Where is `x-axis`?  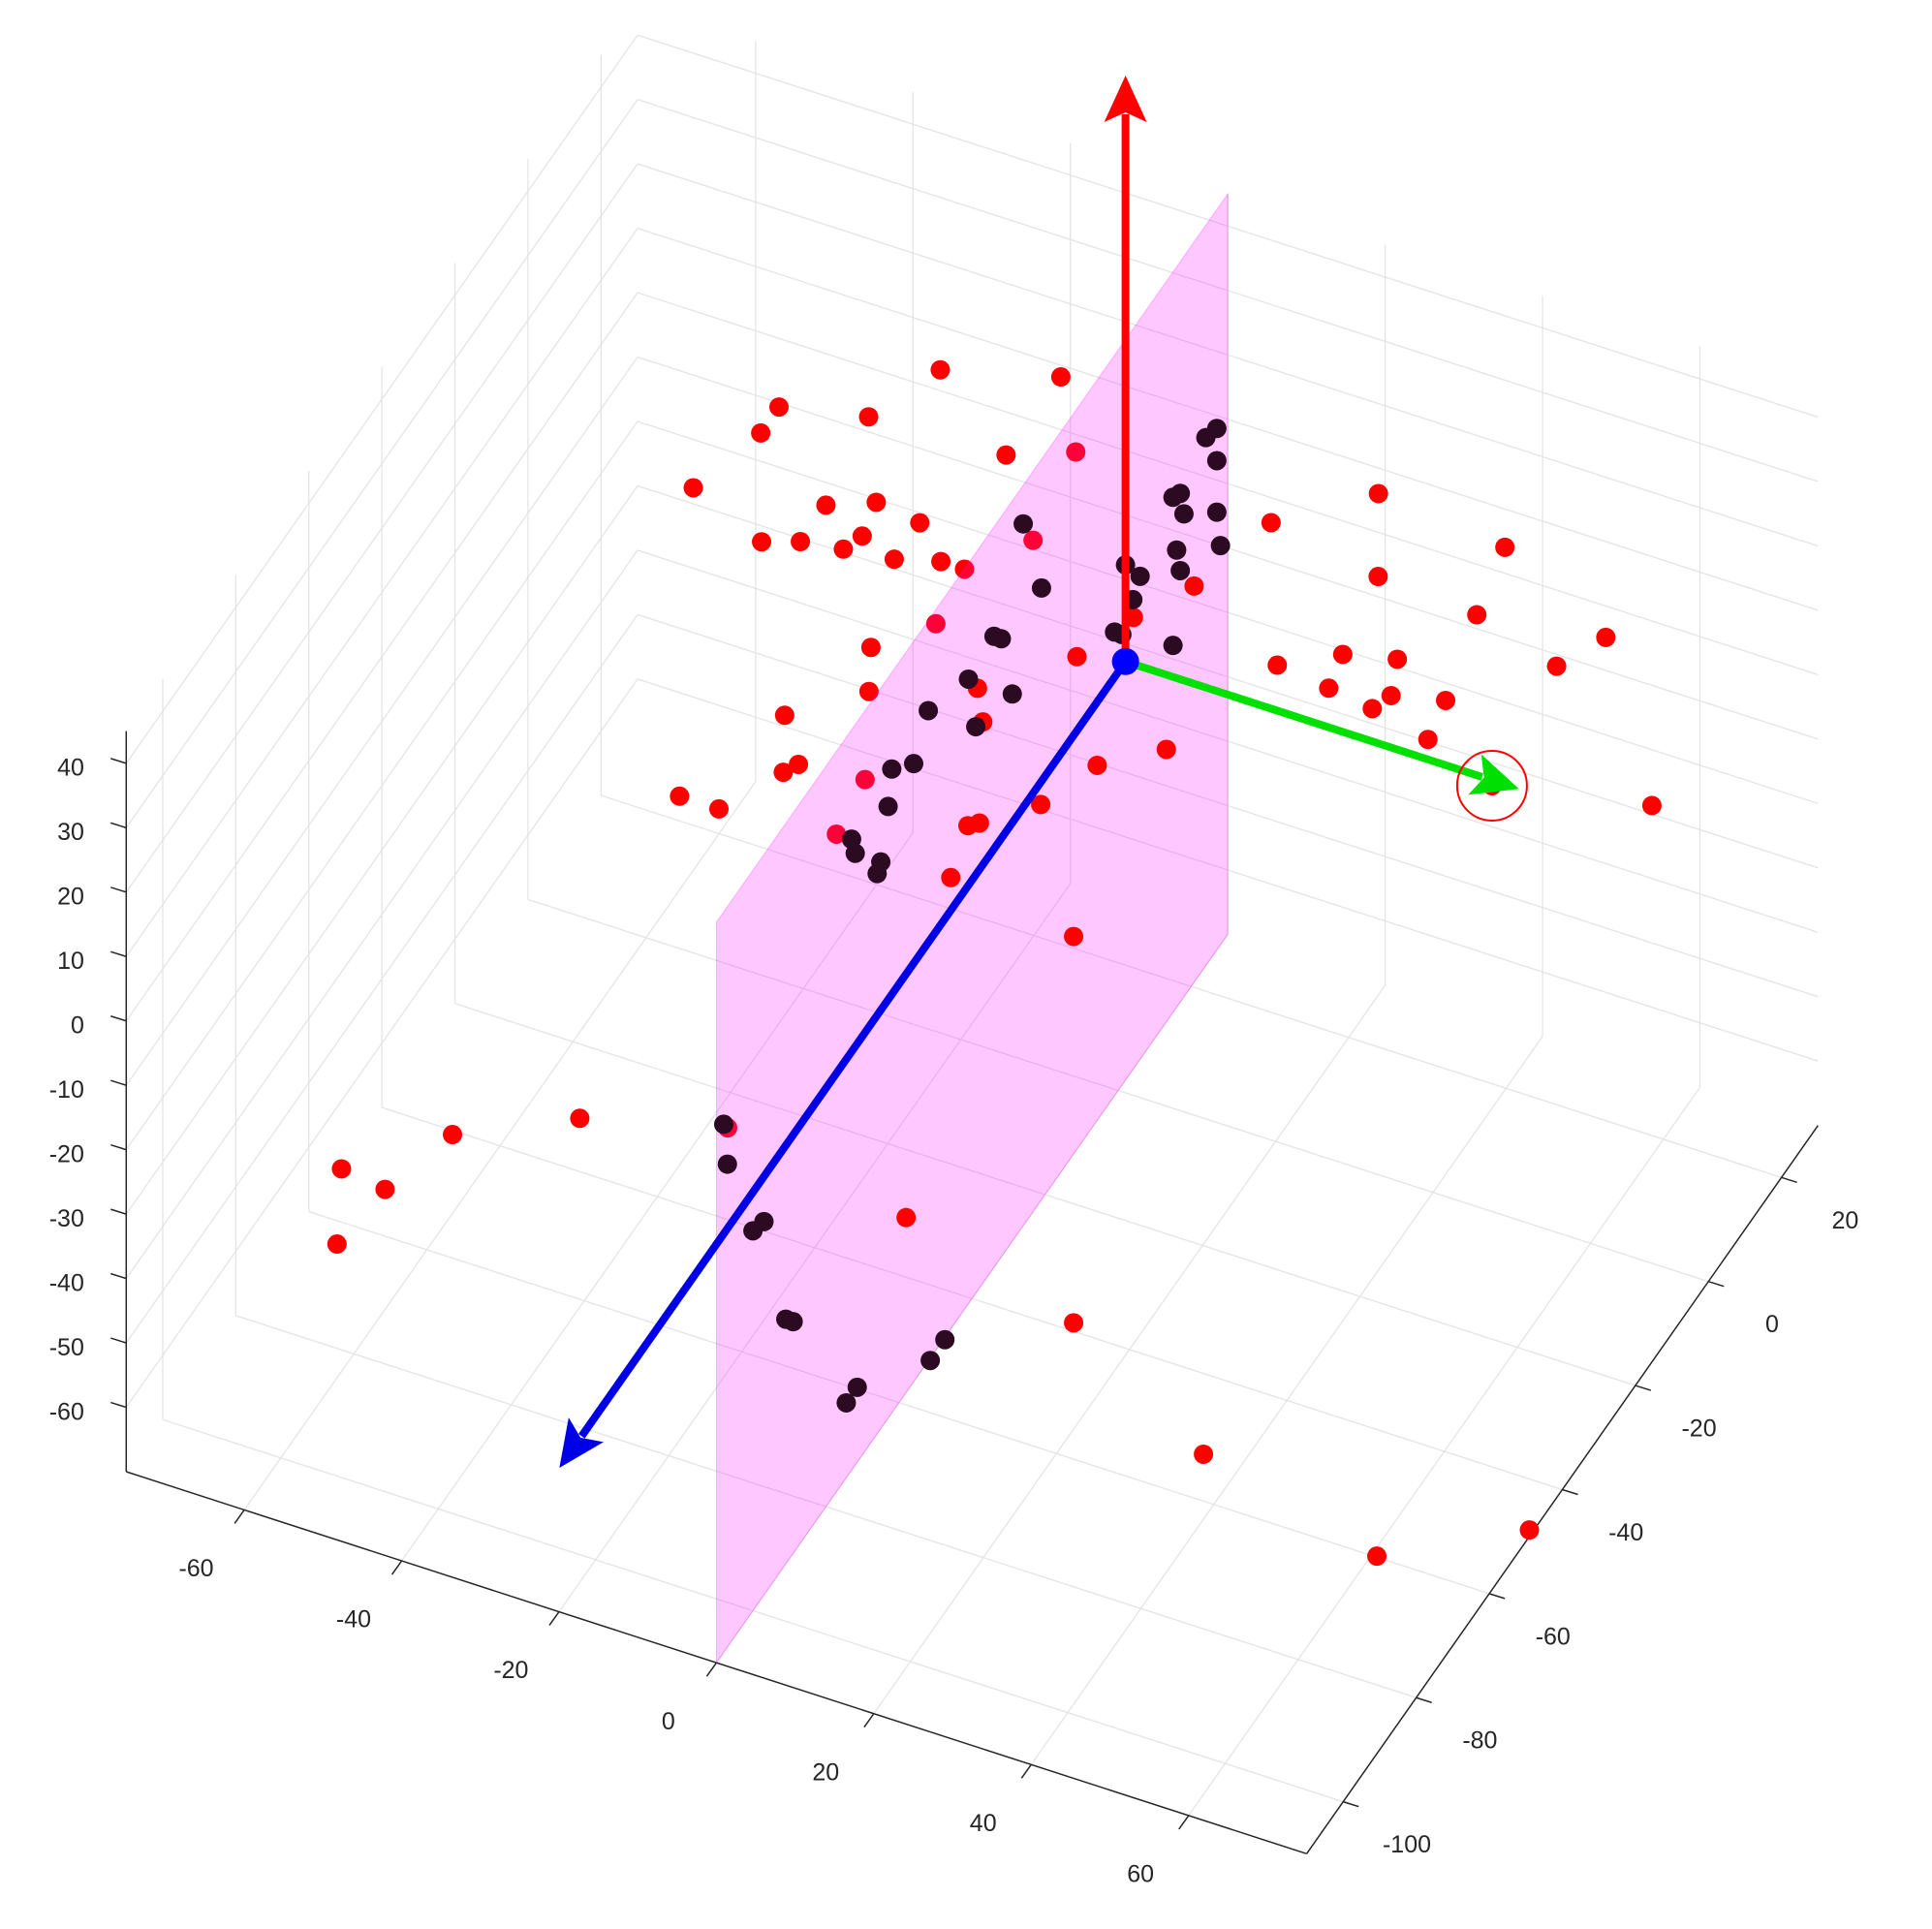
x-axis is located at coordinates (716, 1663).